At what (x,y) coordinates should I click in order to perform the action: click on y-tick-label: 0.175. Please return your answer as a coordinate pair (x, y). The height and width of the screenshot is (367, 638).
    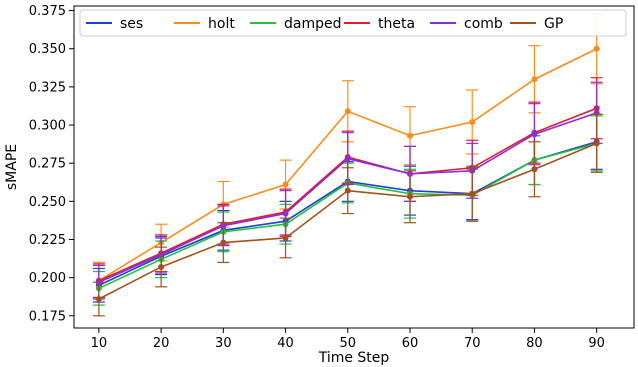
    Looking at the image, I should click on (47, 316).